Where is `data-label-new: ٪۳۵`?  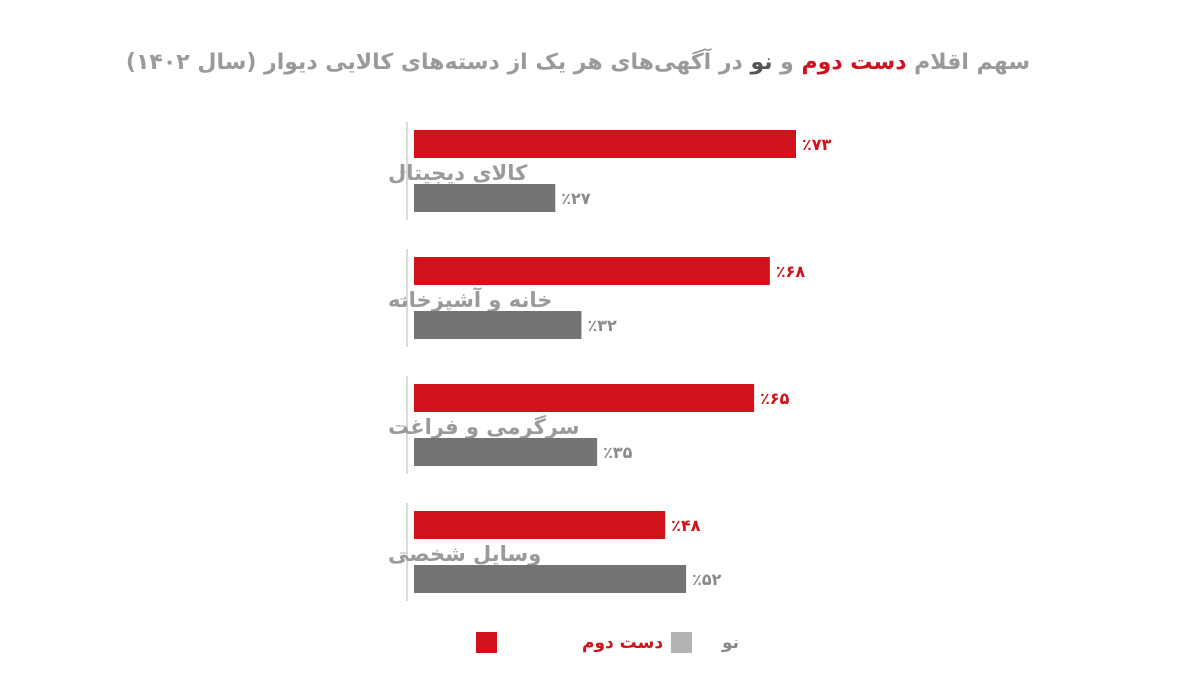
data-label-new: ٪۳۵ is located at coordinates (618, 452).